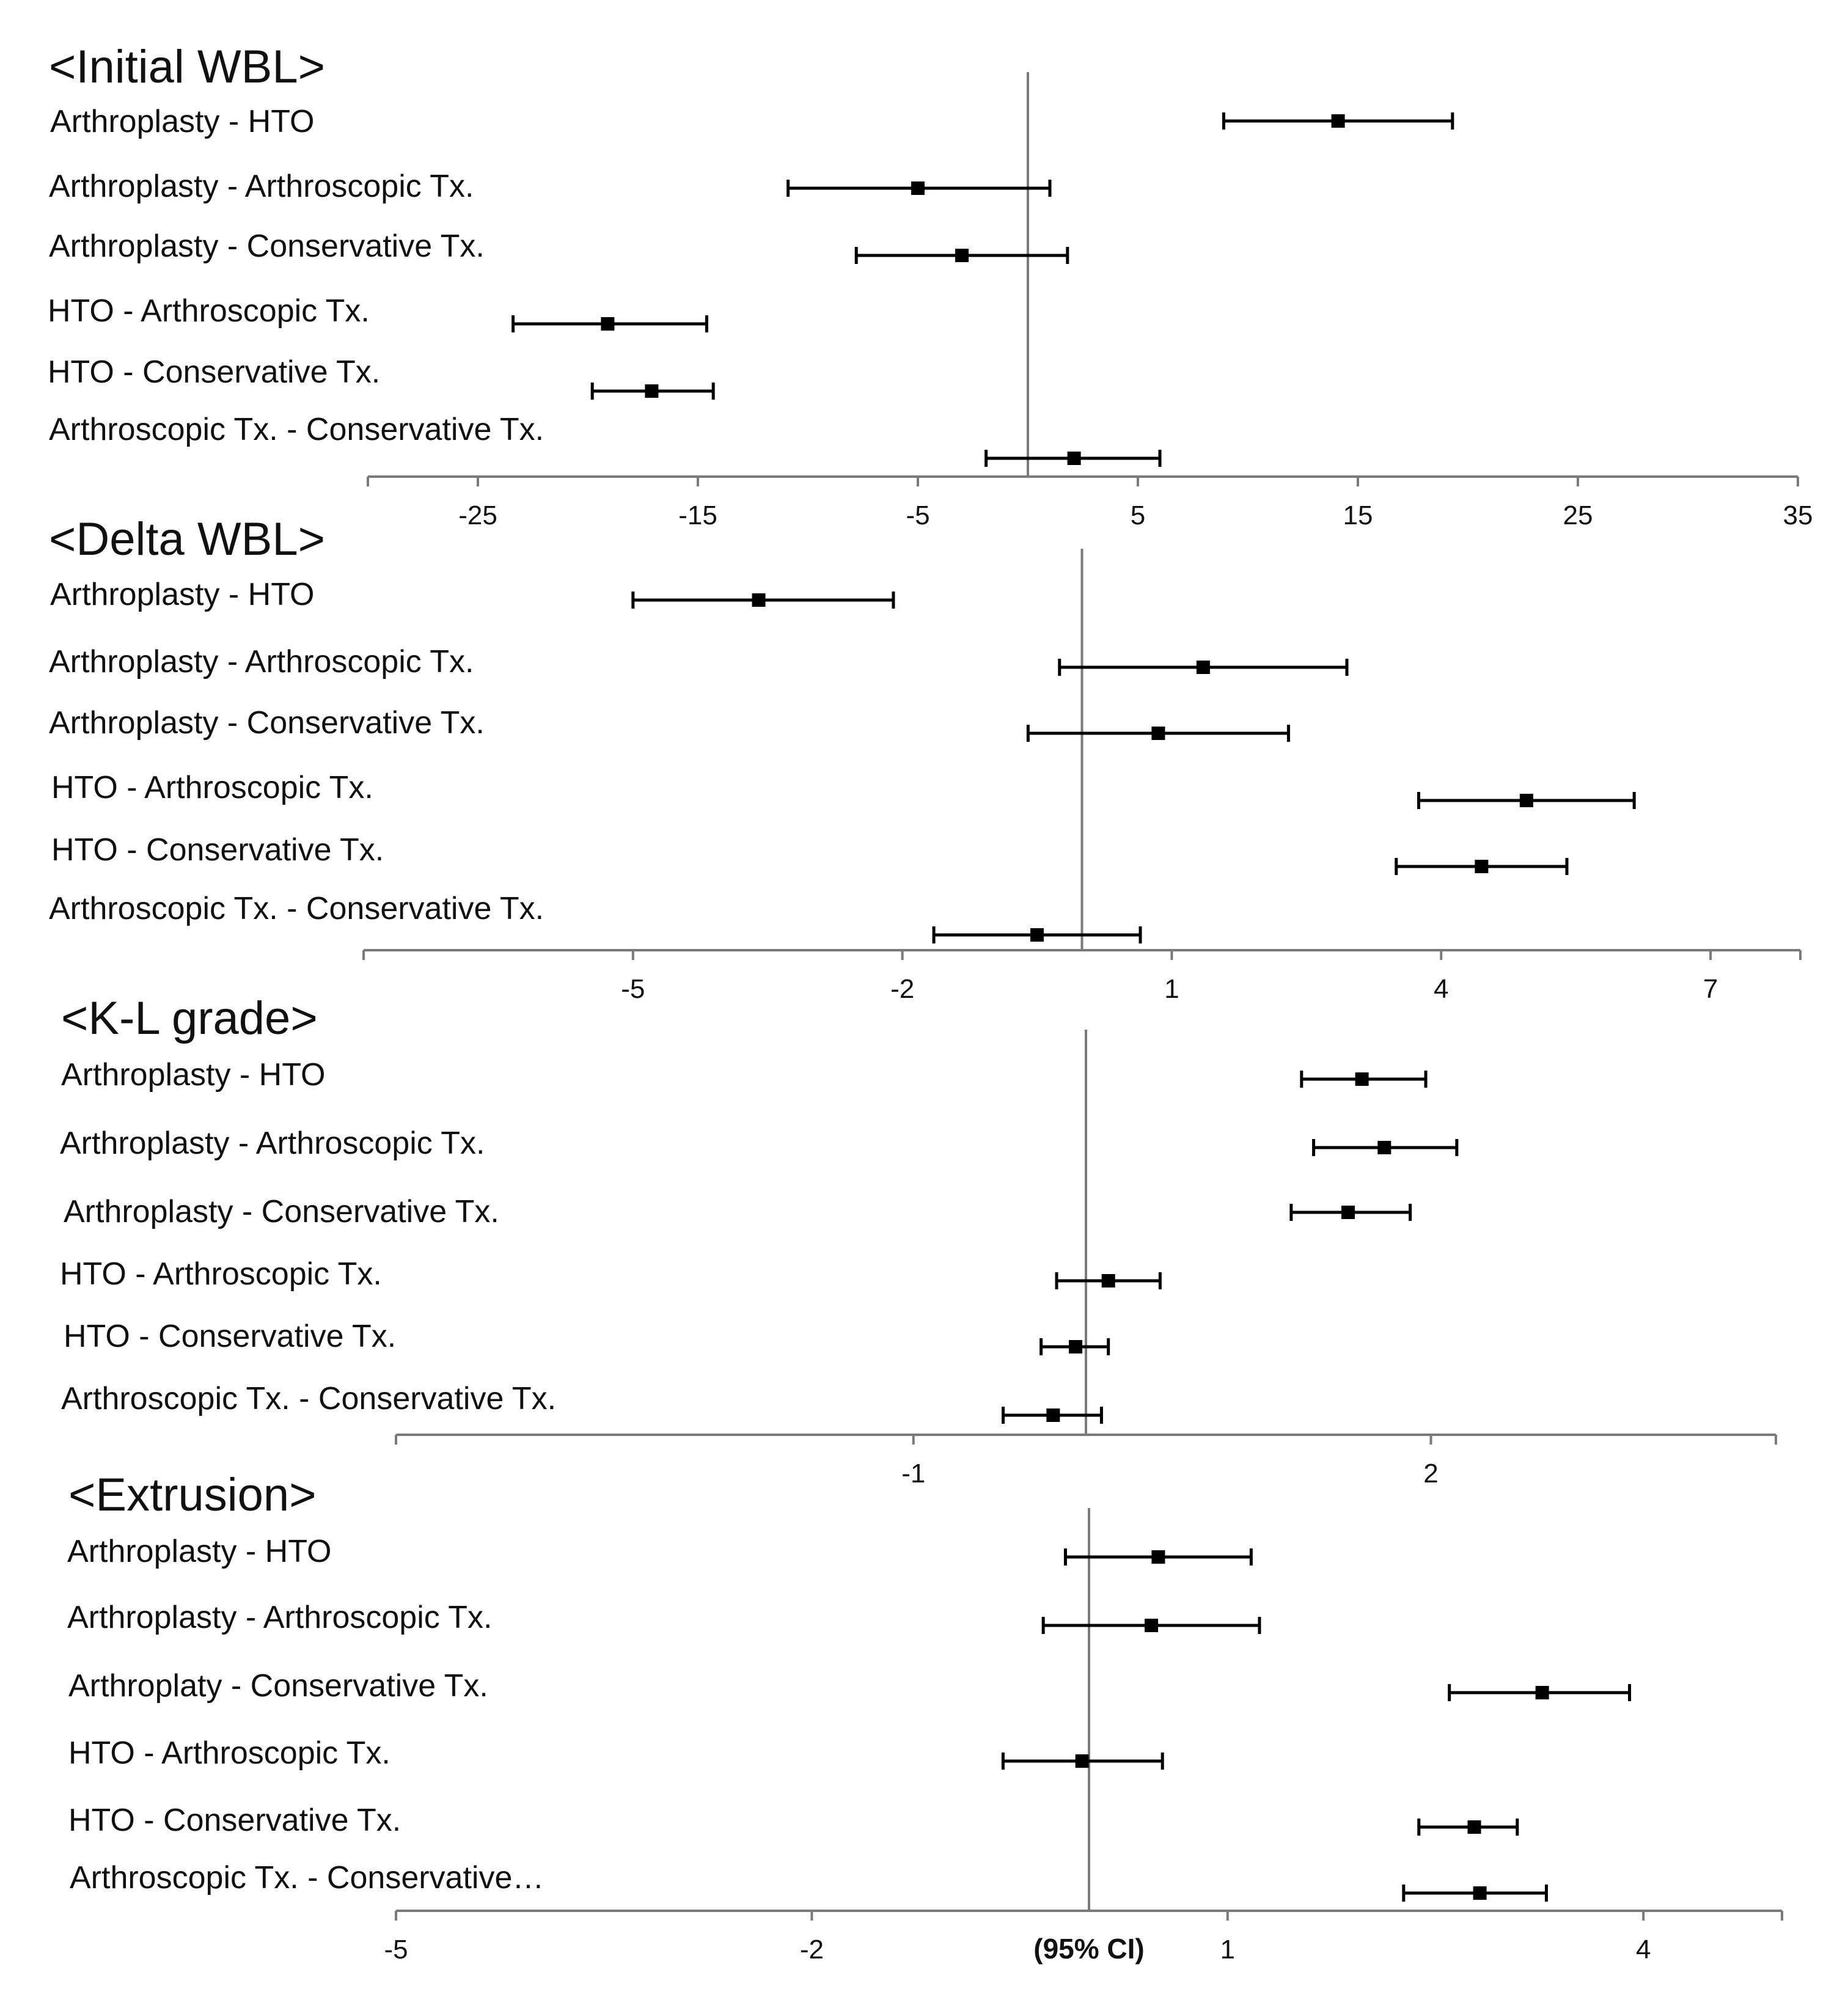 The height and width of the screenshot is (2000, 1848). I want to click on x-tick-label: -15, so click(698, 515).